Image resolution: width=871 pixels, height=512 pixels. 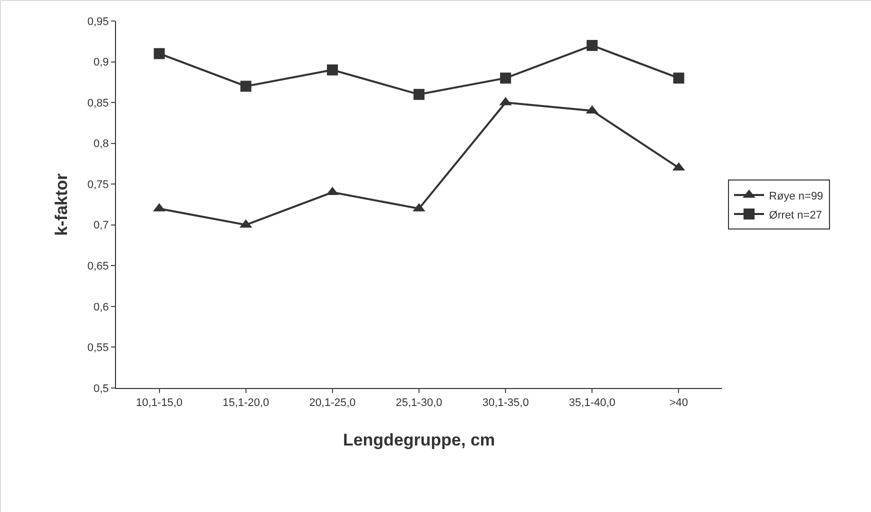 I want to click on y-tick-label: 0,85, so click(x=98, y=103).